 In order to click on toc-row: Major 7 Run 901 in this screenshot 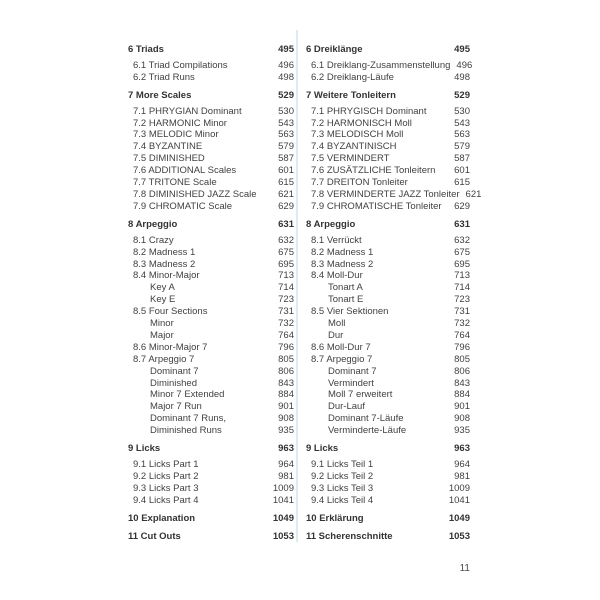, I will do `click(211, 407)`.